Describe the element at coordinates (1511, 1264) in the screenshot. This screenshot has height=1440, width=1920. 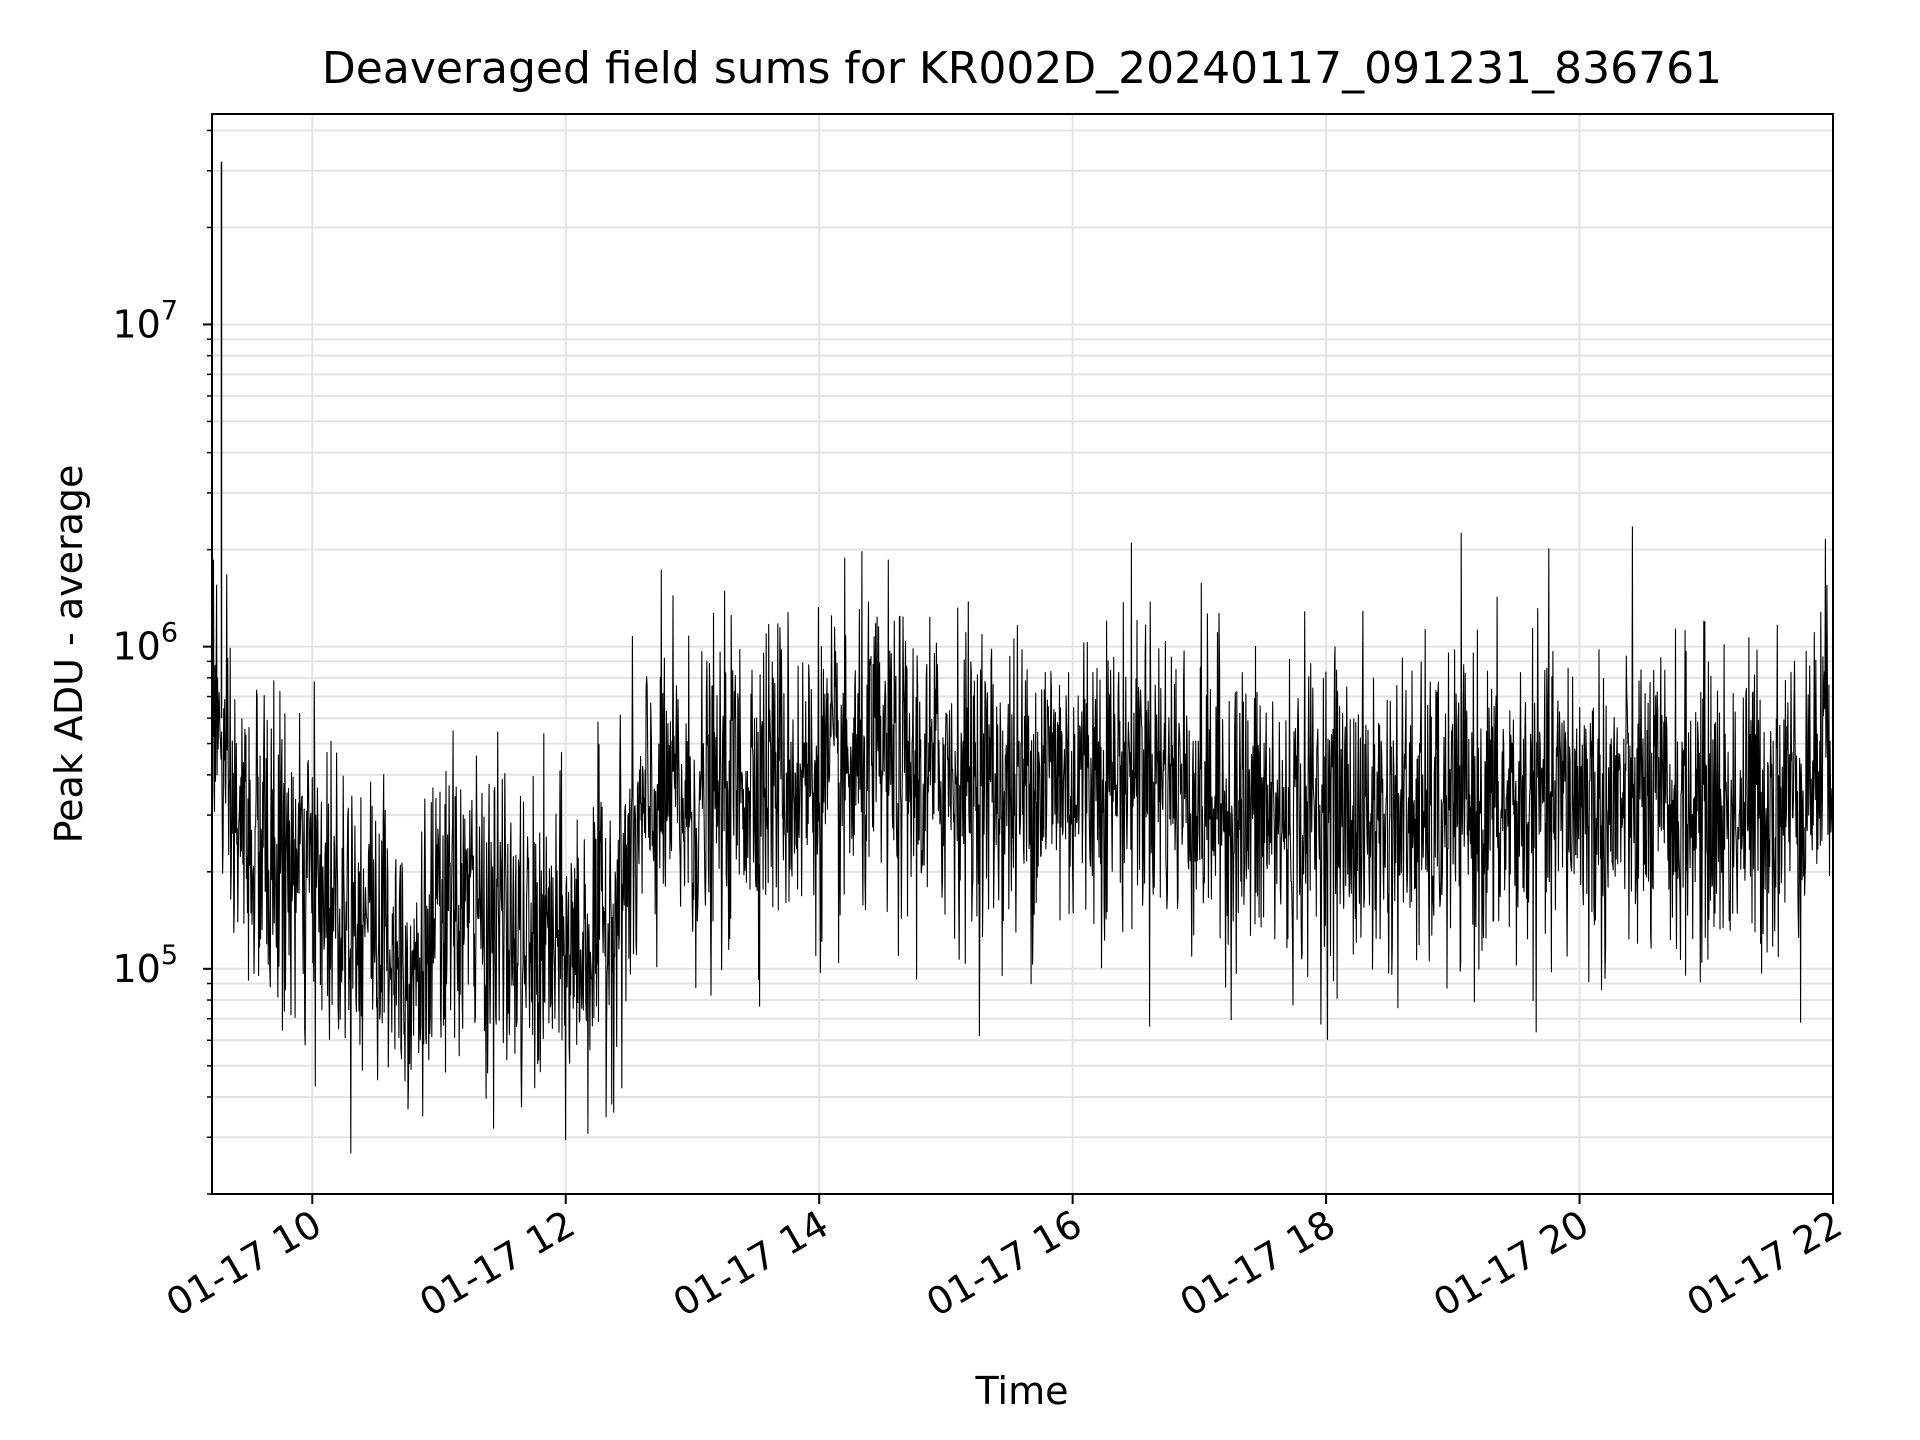
I see `x-tick-label: 01-17 20` at that location.